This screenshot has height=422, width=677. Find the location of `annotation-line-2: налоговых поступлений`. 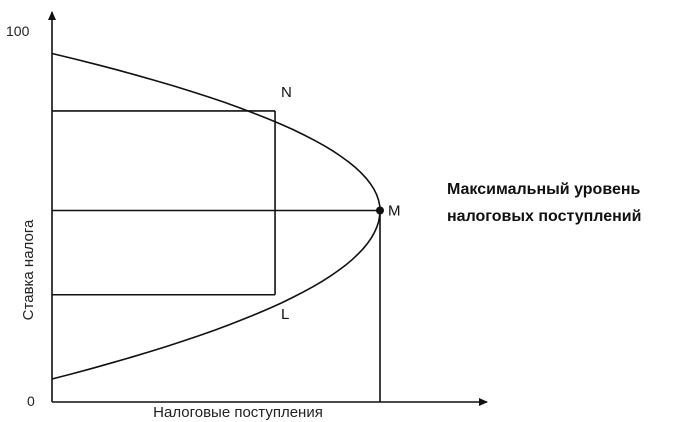

annotation-line-2: налоговых поступлений is located at coordinates (544, 216).